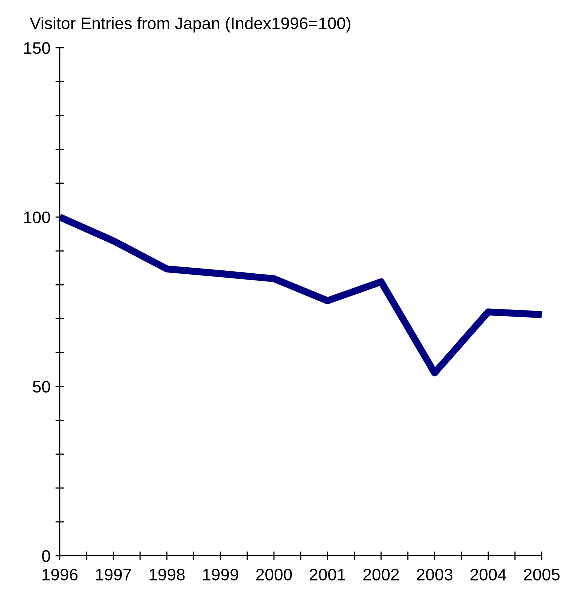  I want to click on x-tick-label: 1999, so click(220, 574).